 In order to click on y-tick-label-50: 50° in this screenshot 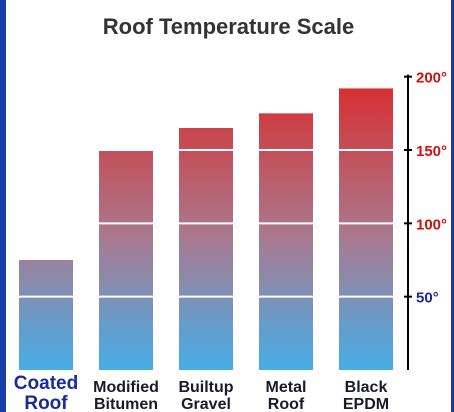, I will do `click(427, 298)`.